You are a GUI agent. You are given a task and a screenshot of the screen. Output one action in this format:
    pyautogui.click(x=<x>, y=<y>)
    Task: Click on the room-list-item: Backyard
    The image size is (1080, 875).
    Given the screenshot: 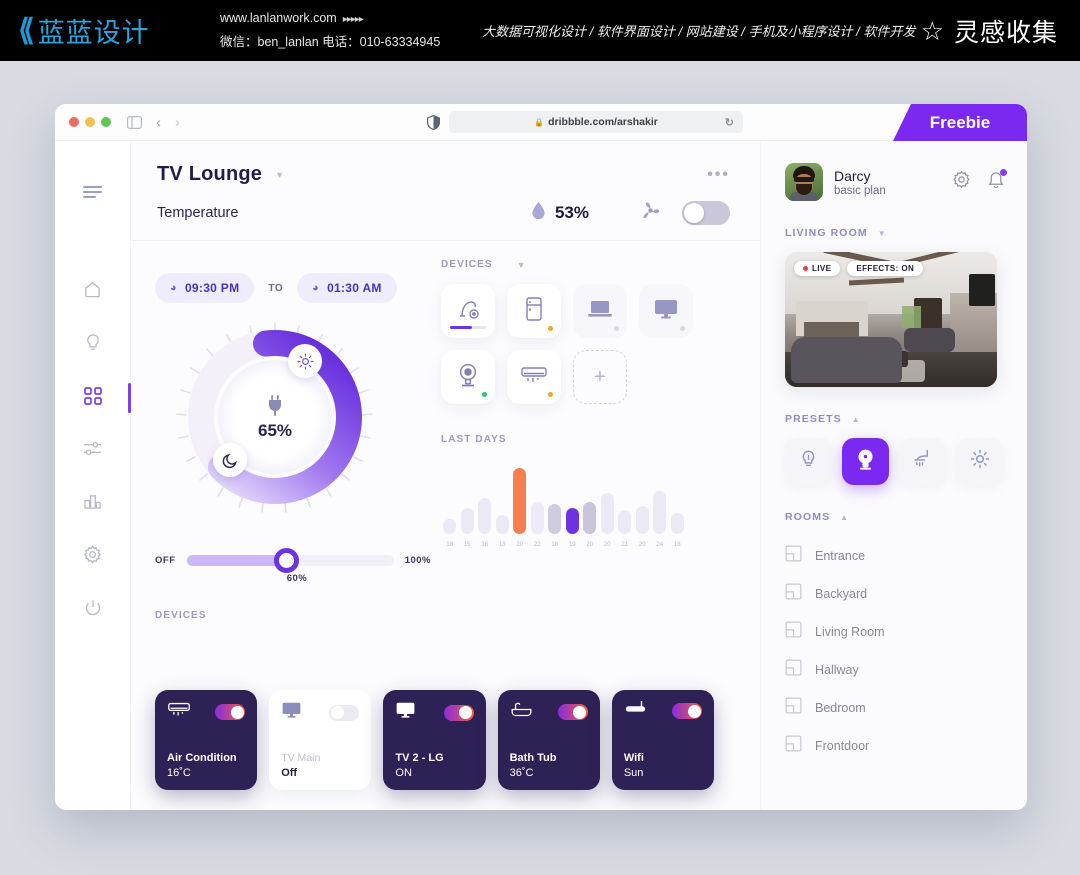 What is the action you would take?
    pyautogui.click(x=895, y=594)
    